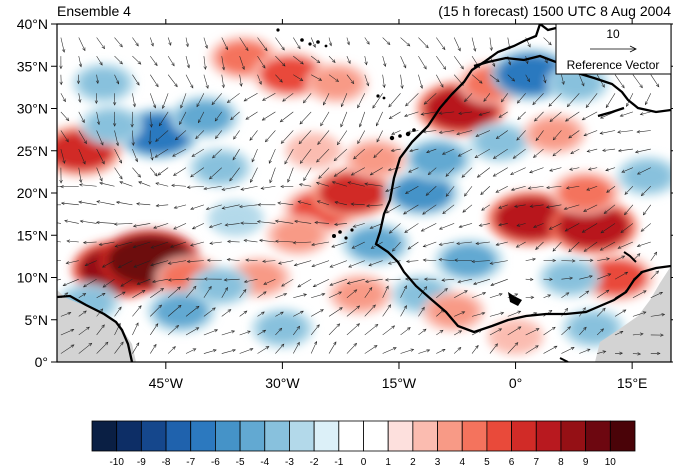  What do you see at coordinates (399, 383) in the screenshot?
I see `x-tick-label: 15°W` at bounding box center [399, 383].